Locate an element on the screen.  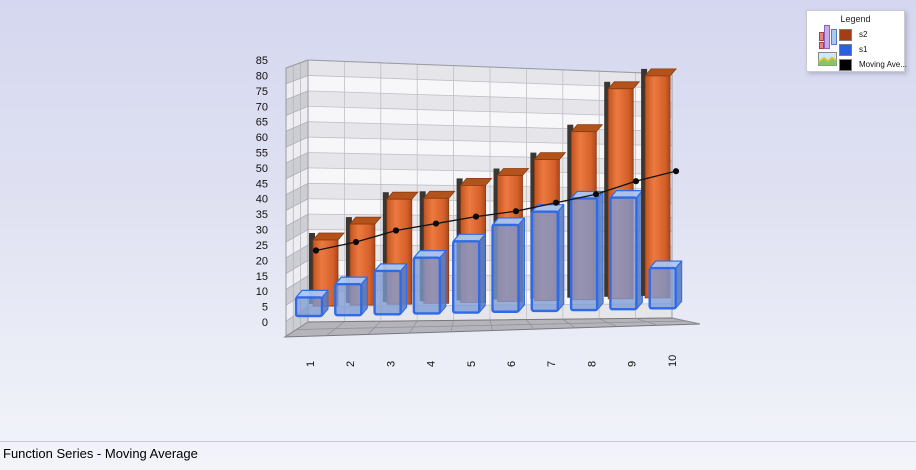
y-axis-label-15: 15 is located at coordinates (262, 277).